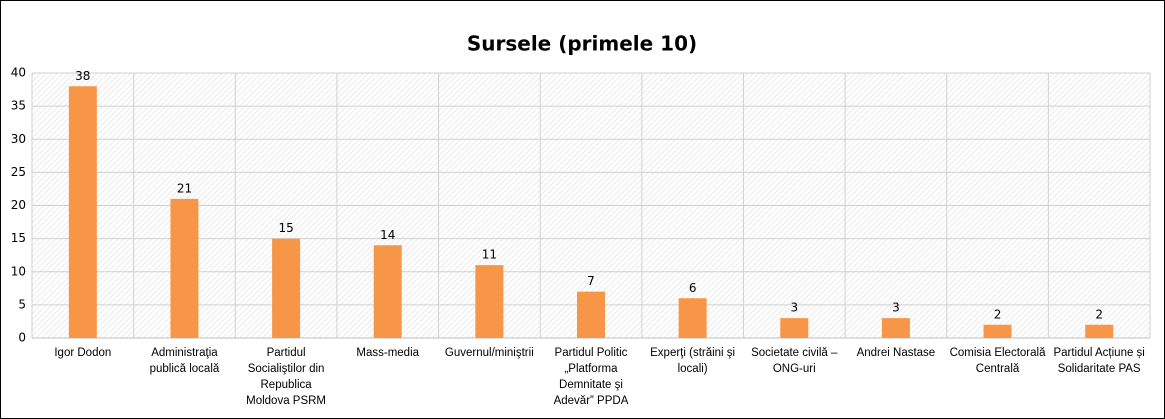 Image resolution: width=1165 pixels, height=419 pixels. What do you see at coordinates (184, 188) in the screenshot?
I see `value-label: 21` at bounding box center [184, 188].